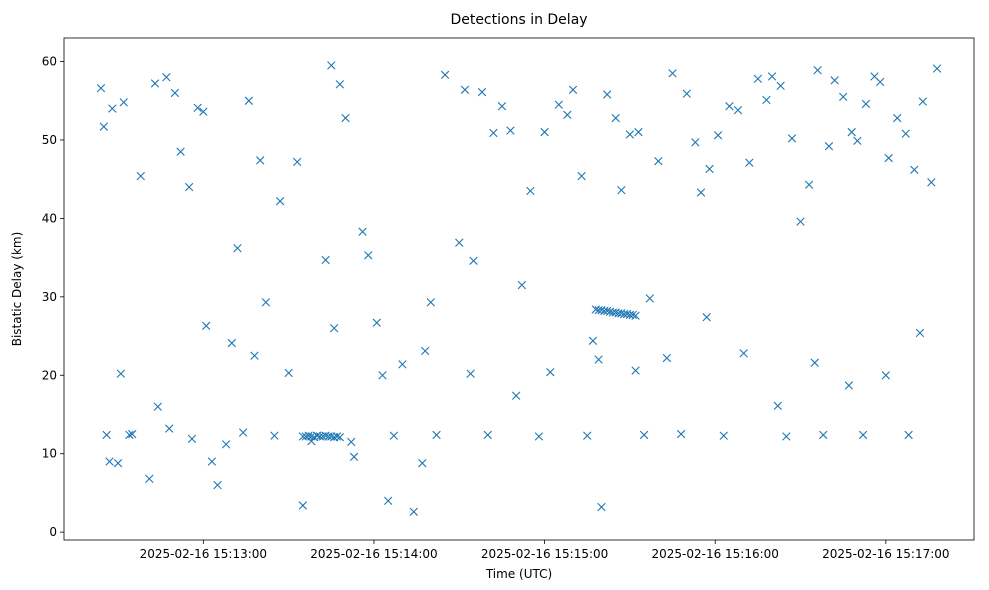 The image size is (989, 590). Describe the element at coordinates (518, 20) in the screenshot. I see `chart-title: Detections in Delay` at that location.